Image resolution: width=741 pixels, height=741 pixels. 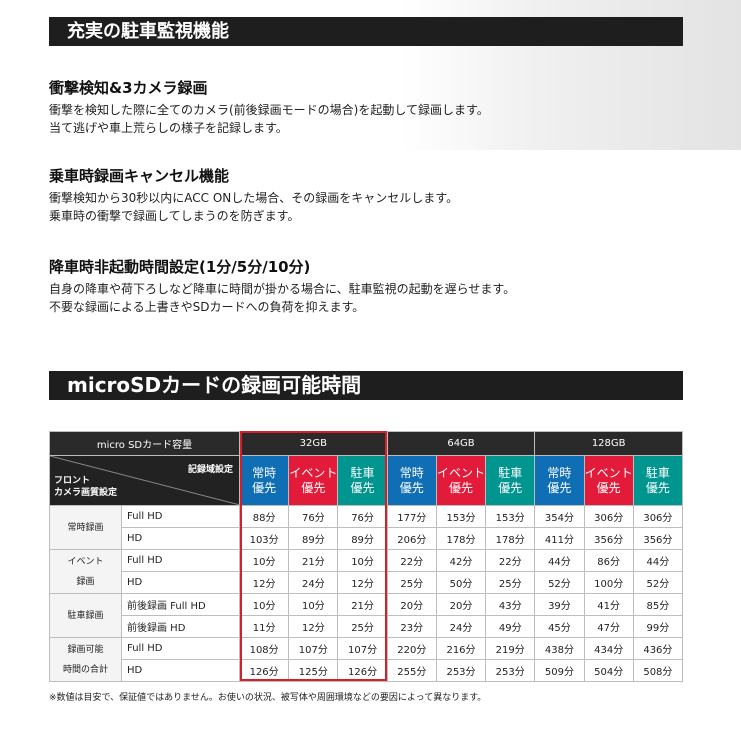 What do you see at coordinates (367, 538) in the screenshot?
I see `table-row: HD 103分 89分 89分 206分 178分 178分 411分 356分 356分` at bounding box center [367, 538].